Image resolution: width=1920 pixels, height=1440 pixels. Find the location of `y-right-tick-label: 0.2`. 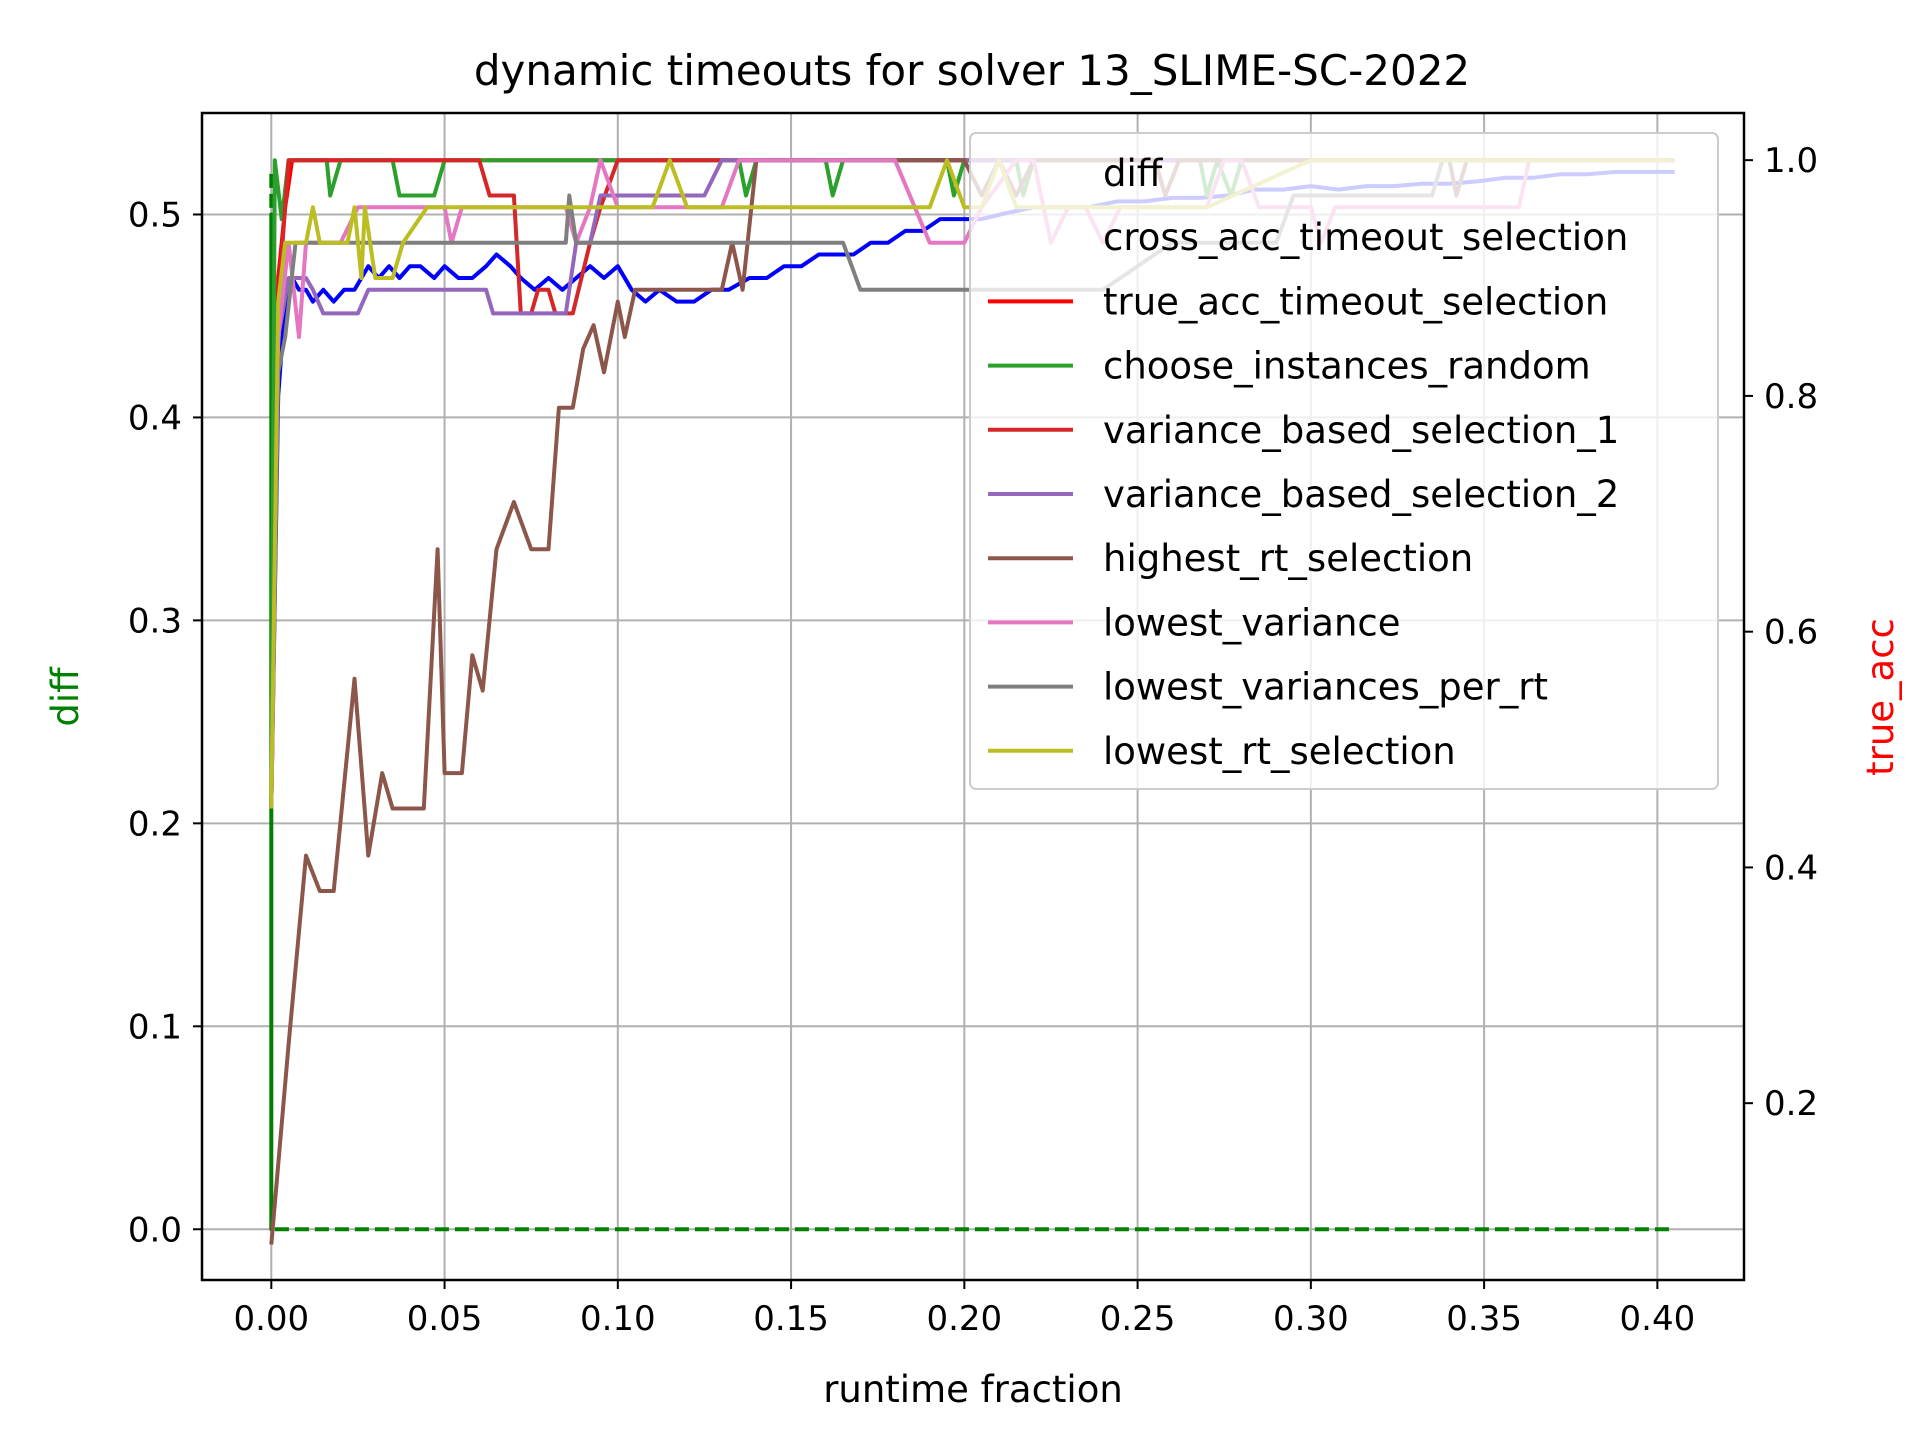

y-right-tick-label: 0.2 is located at coordinates (1791, 1104).